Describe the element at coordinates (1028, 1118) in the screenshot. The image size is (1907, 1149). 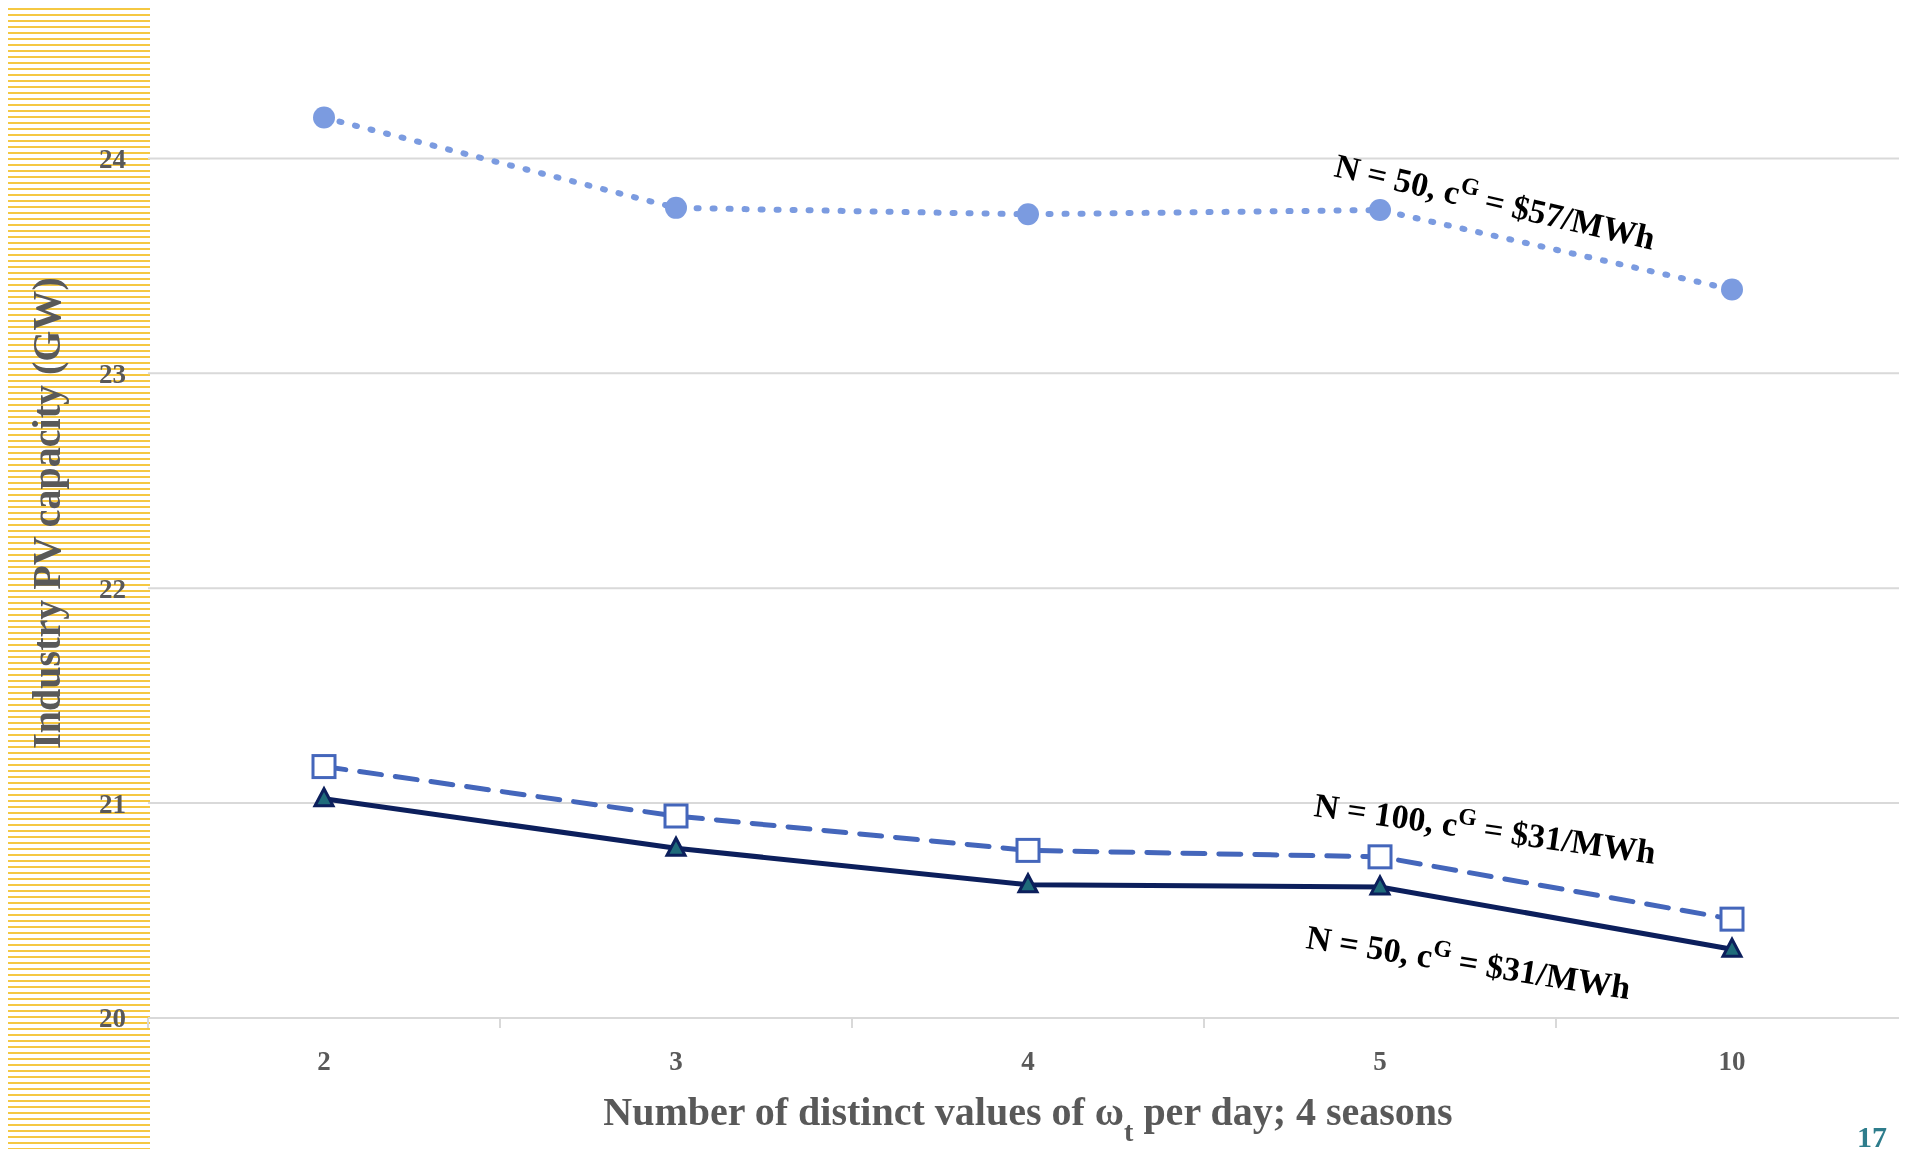
I see `x-axis-title: Number of distinct values of ω$_{t}$ per day; 4 seasons` at that location.